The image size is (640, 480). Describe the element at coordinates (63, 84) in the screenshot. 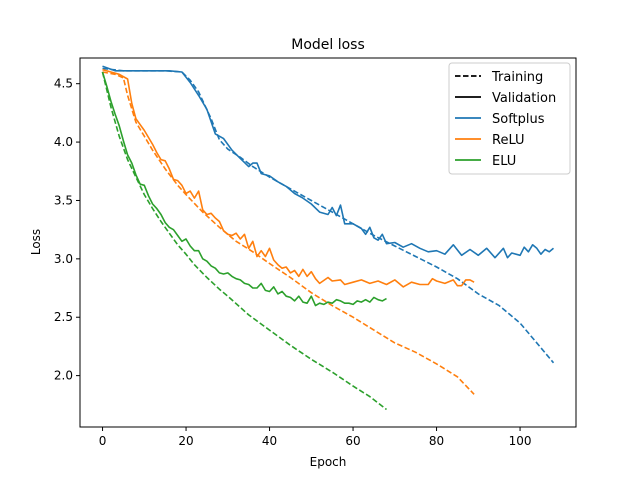

I see `y-tick-label: 4.5` at that location.